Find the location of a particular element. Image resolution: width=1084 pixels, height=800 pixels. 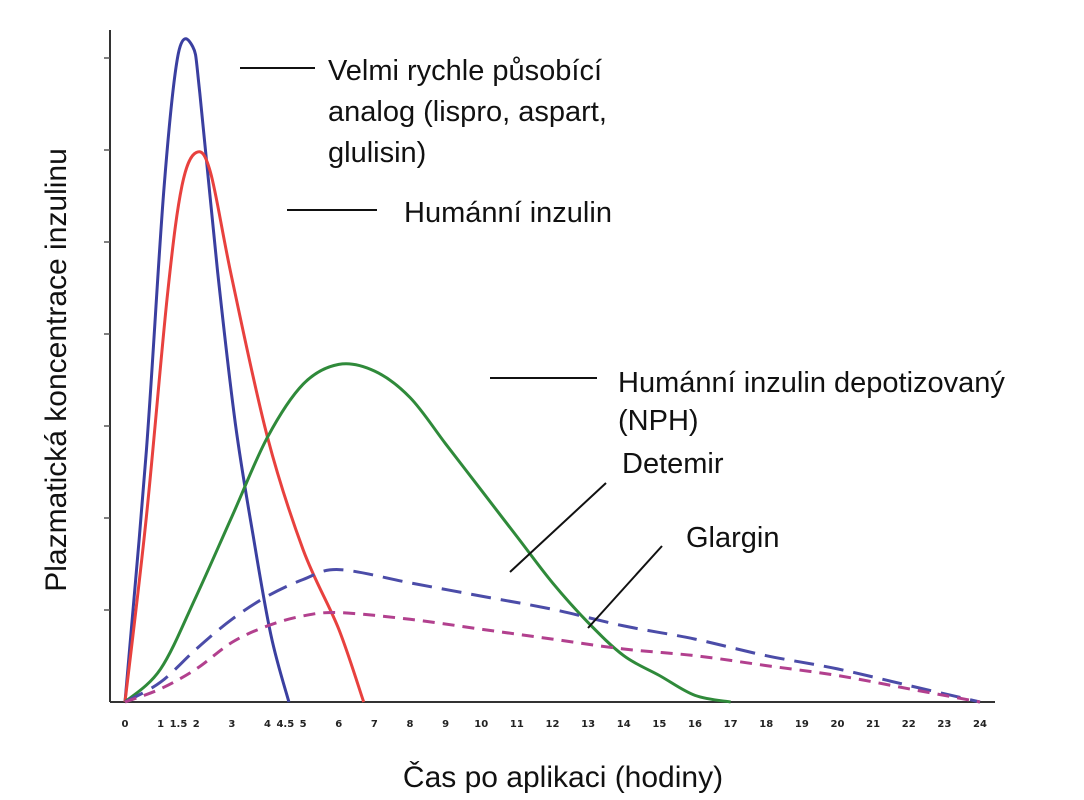

x-tick-label: 4.5 is located at coordinates (285, 724).